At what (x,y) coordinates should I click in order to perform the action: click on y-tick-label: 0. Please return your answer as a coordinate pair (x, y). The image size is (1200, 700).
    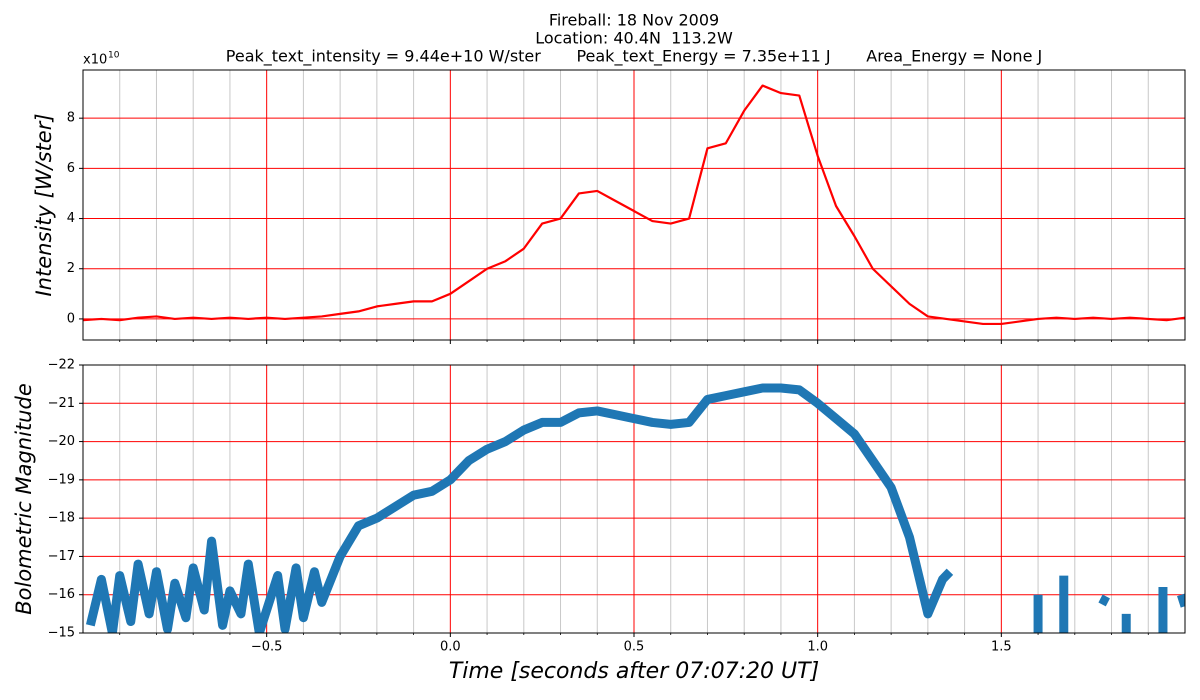
    Looking at the image, I should click on (71, 318).